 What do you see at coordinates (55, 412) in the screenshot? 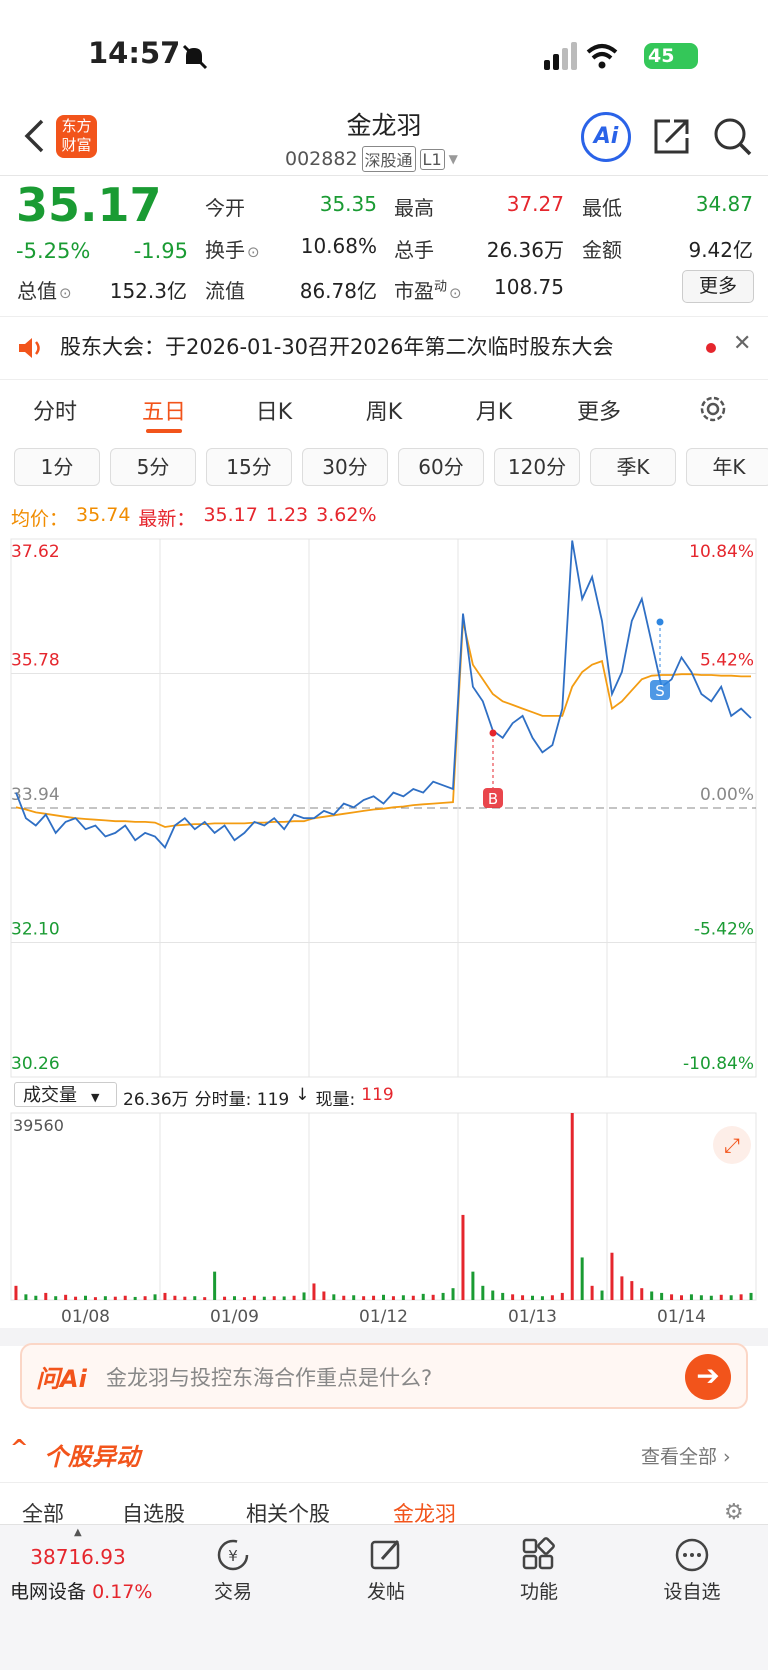
I see `tab: 分时` at bounding box center [55, 412].